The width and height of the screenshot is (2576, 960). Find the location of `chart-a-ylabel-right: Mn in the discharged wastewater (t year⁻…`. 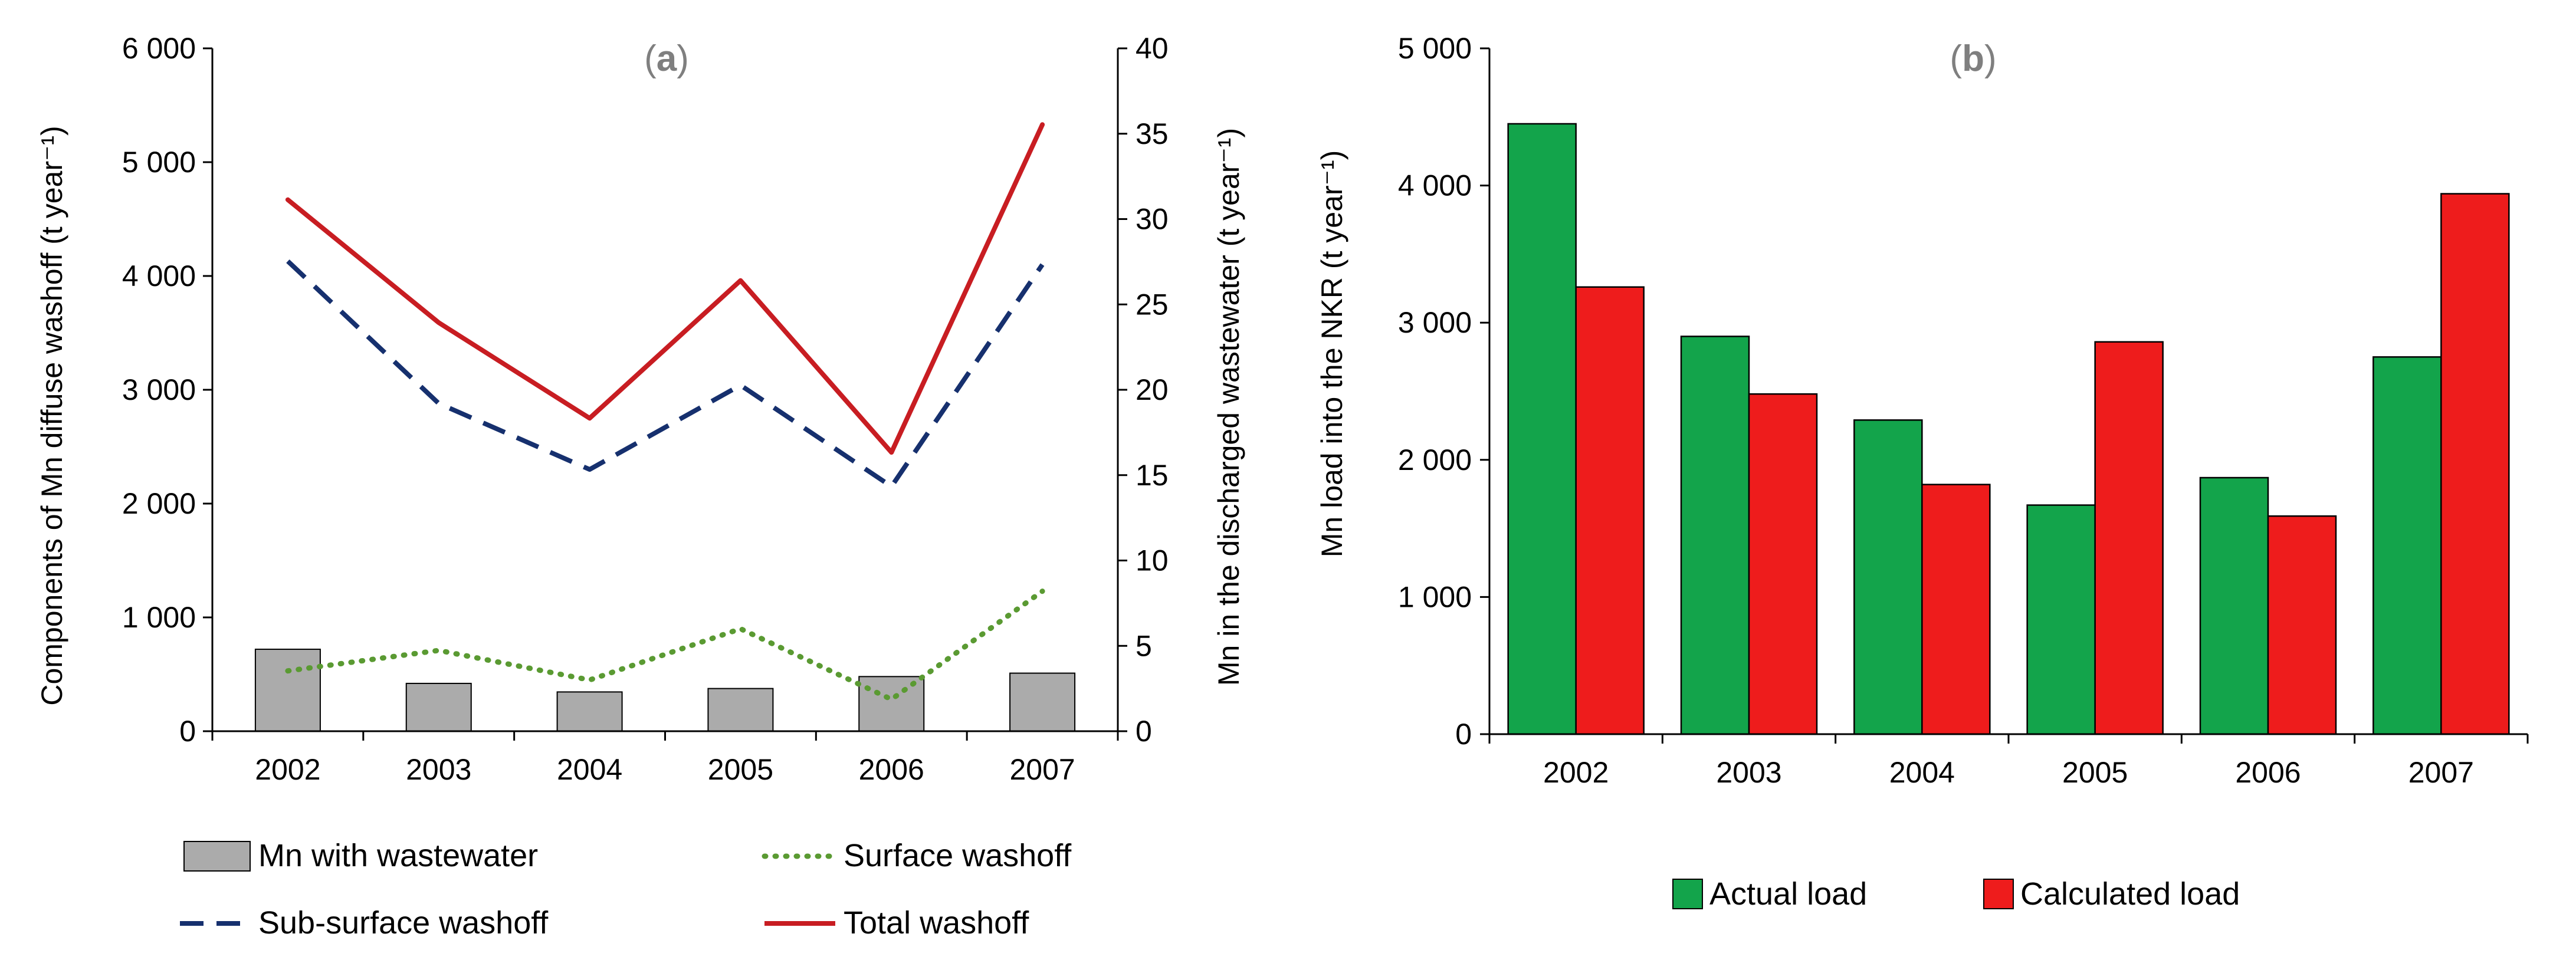

chart-a-ylabel-right: Mn in the discharged wastewater (t year⁻… is located at coordinates (1228, 407).